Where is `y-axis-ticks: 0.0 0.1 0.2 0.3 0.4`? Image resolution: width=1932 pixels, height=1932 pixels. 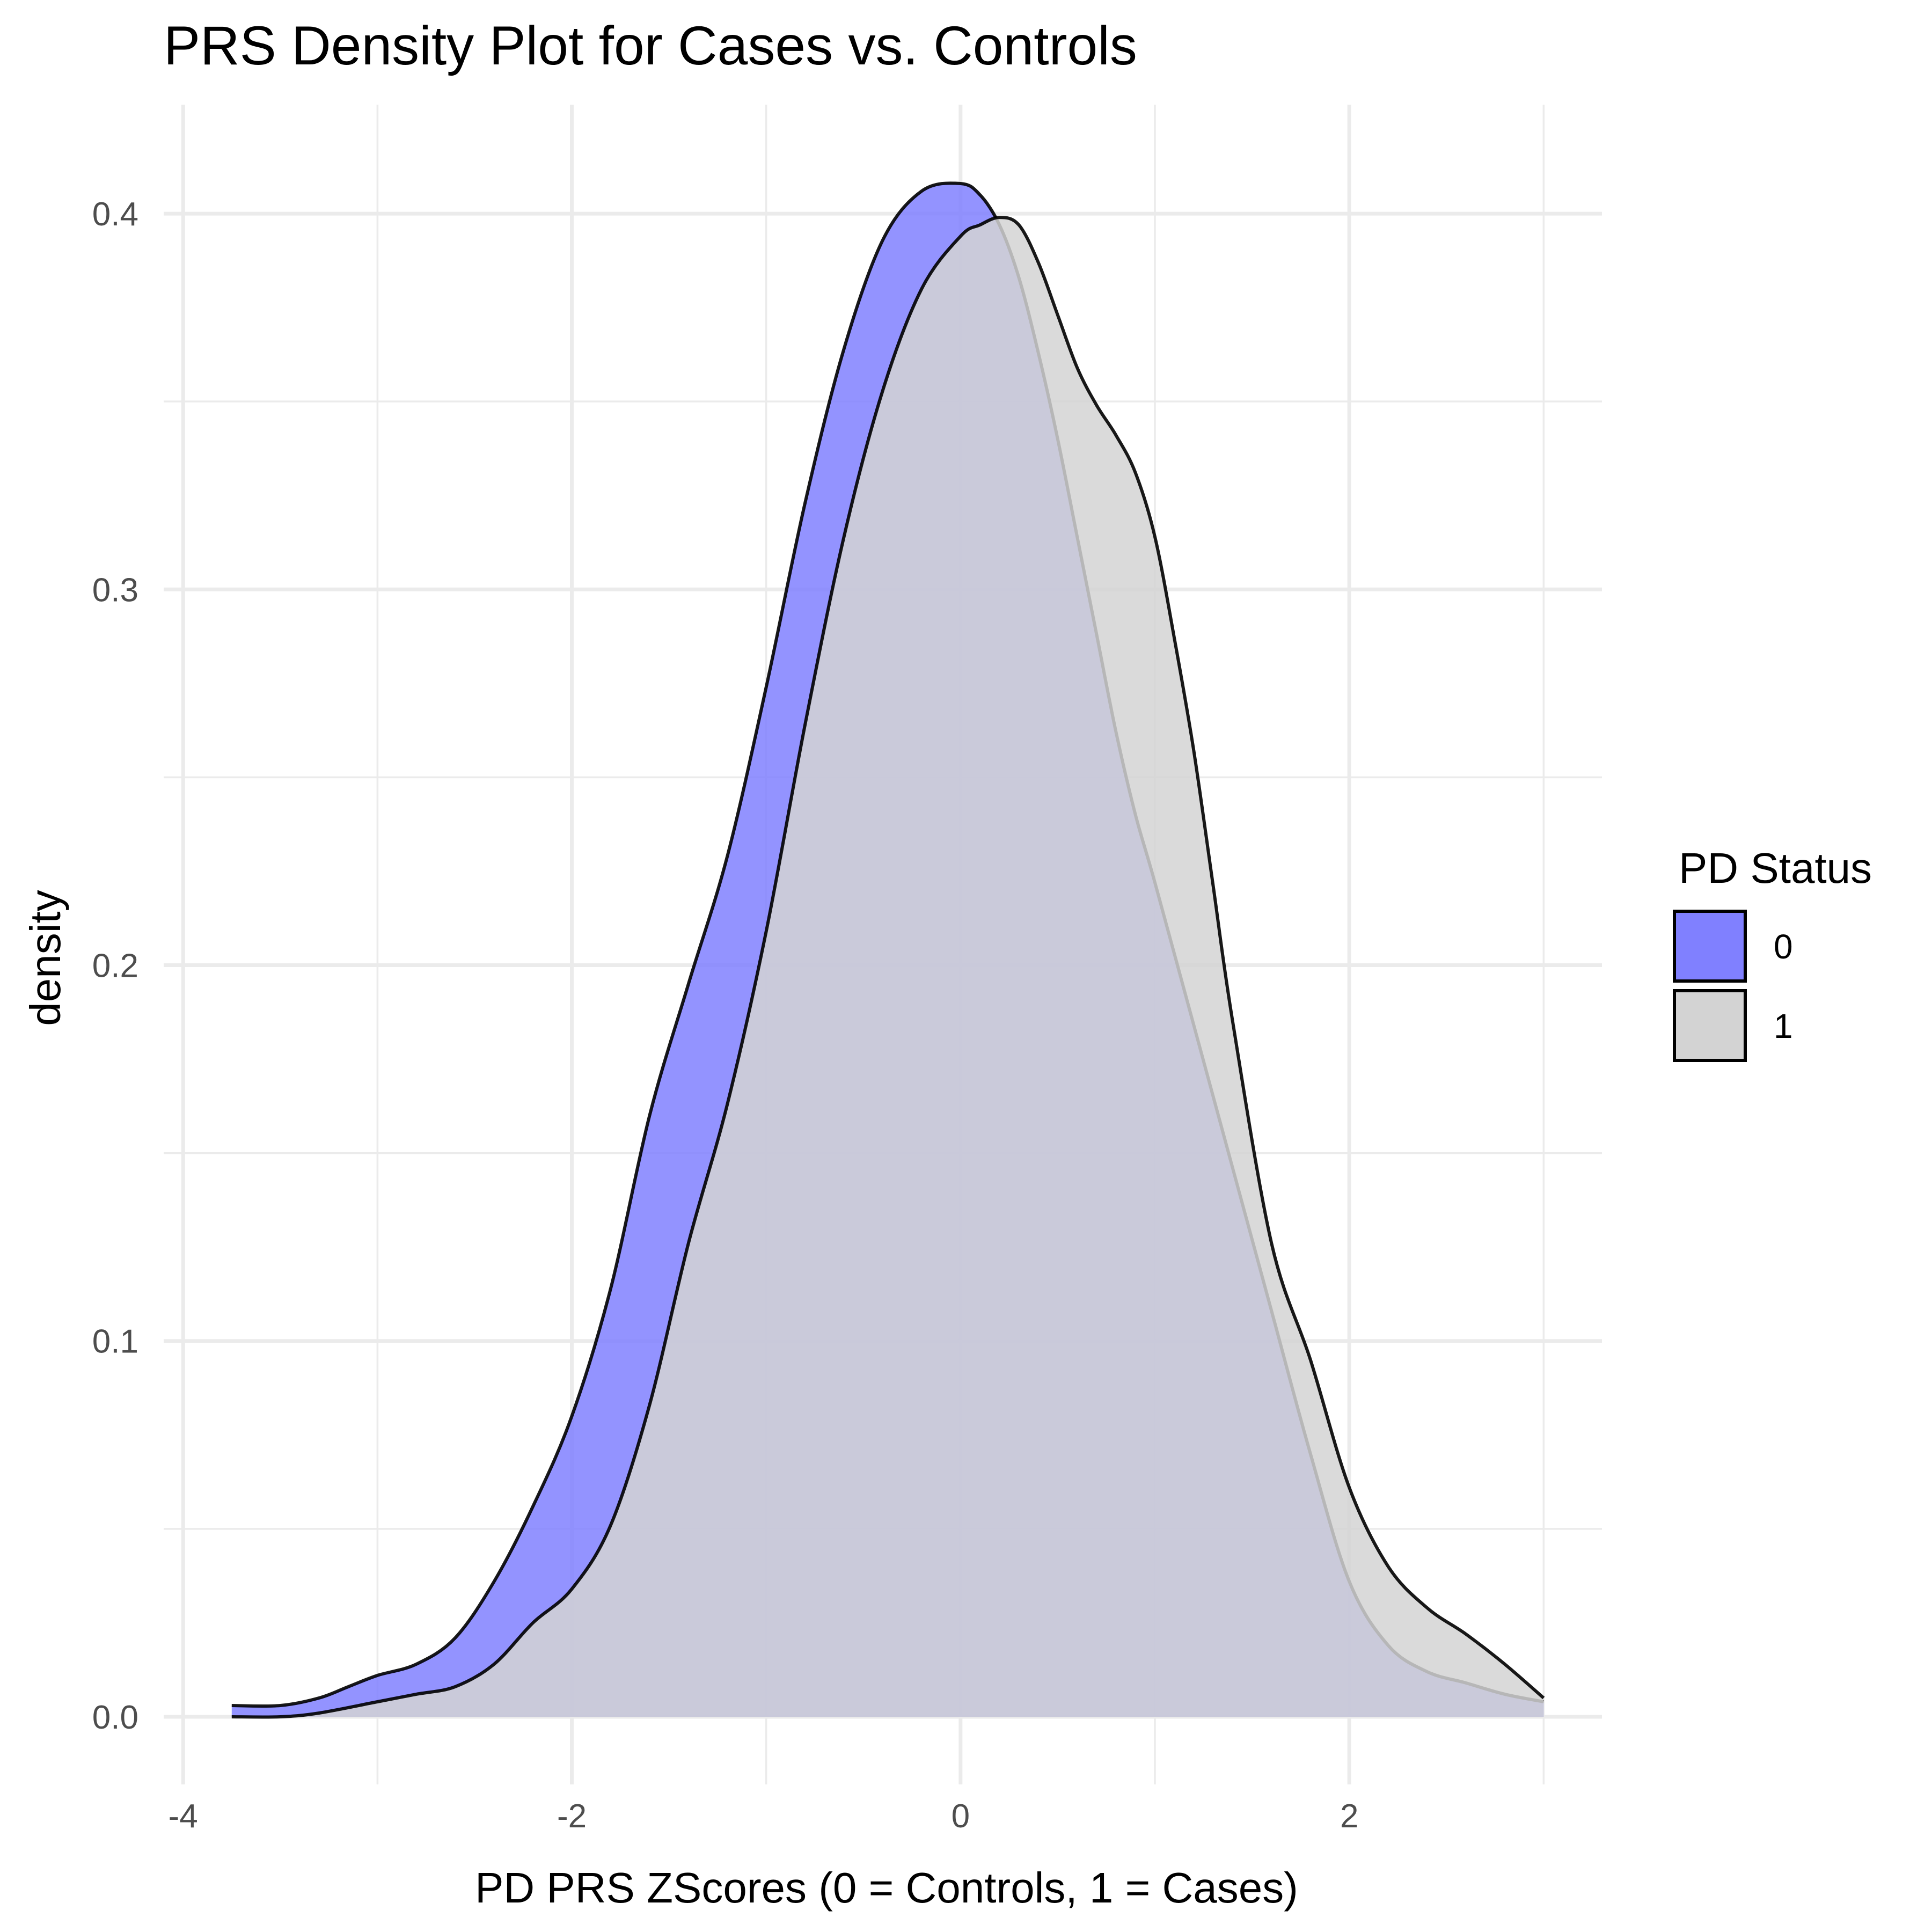
y-axis-ticks: 0.0 0.1 0.2 0.3 0.4 is located at coordinates (115, 966).